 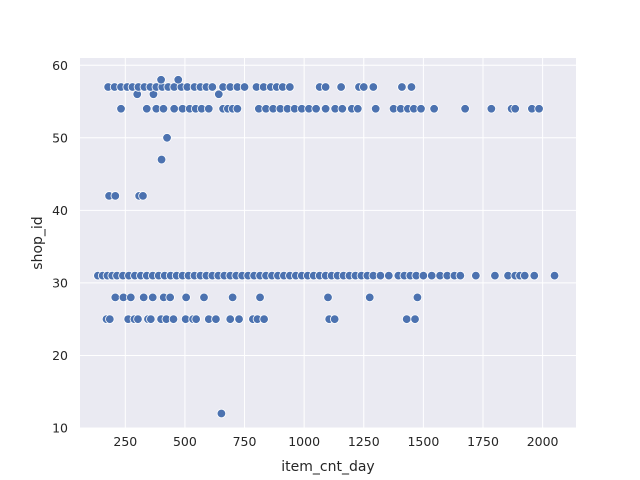 What do you see at coordinates (423, 441) in the screenshot?
I see `x-tick-label: 1500` at bounding box center [423, 441].